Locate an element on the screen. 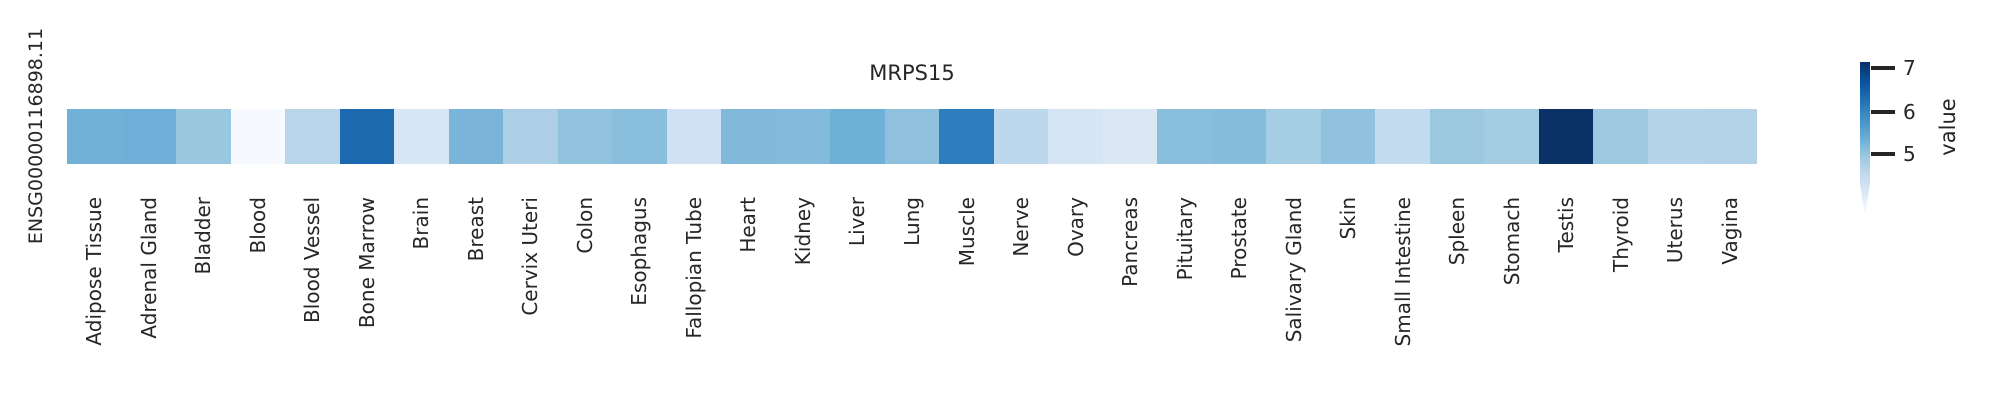  x-tick-label: Brain is located at coordinates (421, 223).